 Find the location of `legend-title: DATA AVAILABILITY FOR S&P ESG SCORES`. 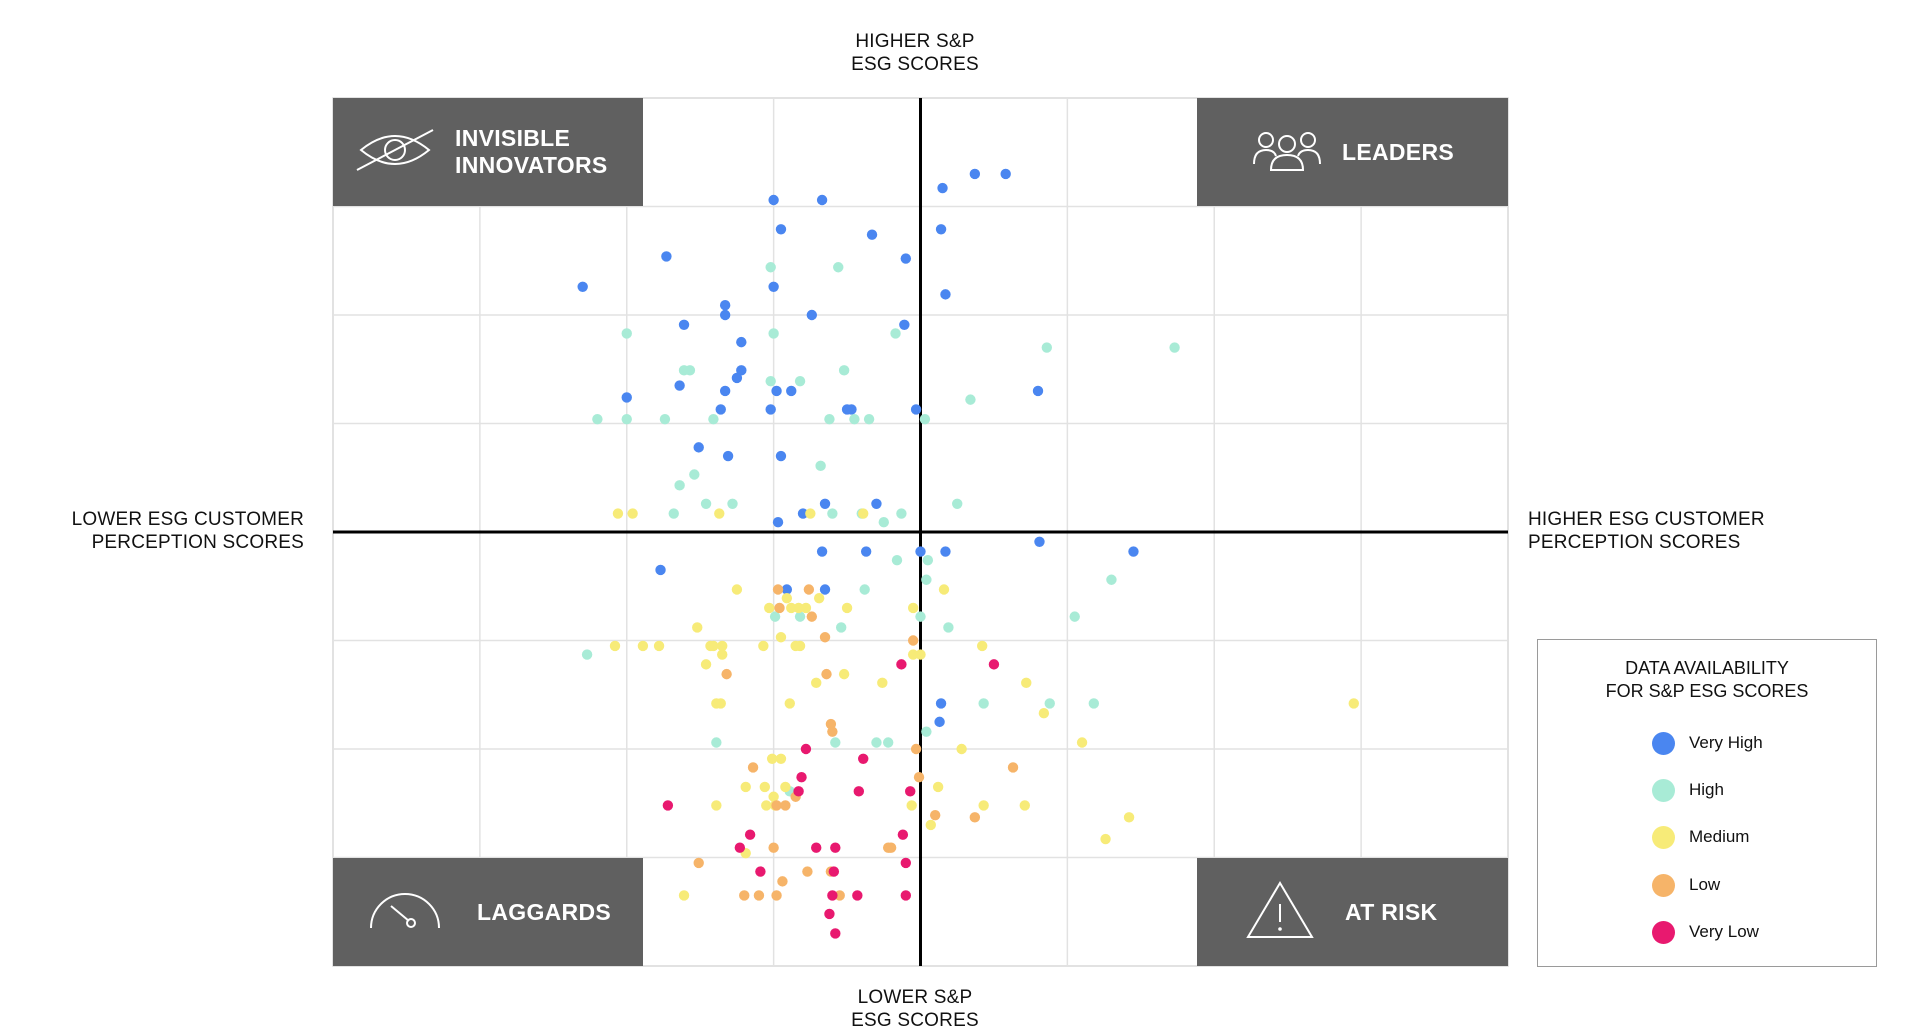

legend-title: DATA AVAILABILITY FOR S&P ESG SCORES is located at coordinates (1707, 680).